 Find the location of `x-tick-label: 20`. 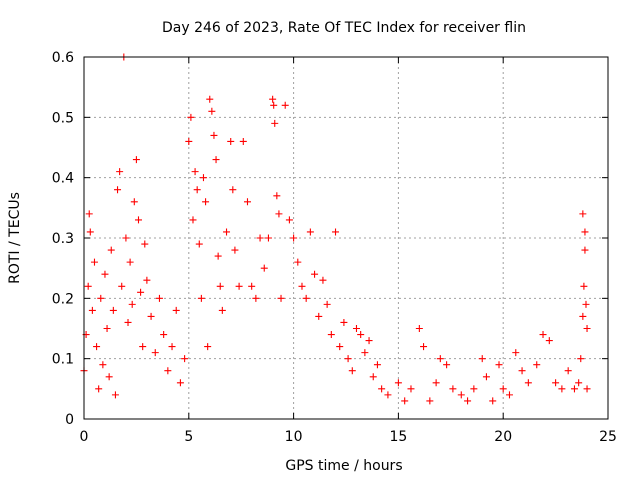

x-tick-label: 20 is located at coordinates (503, 437).